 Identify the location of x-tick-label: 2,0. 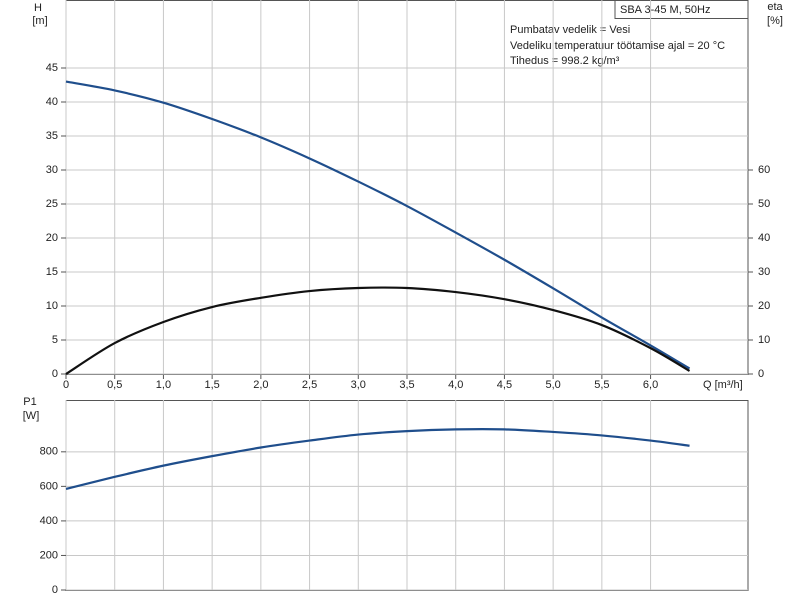
(260, 385).